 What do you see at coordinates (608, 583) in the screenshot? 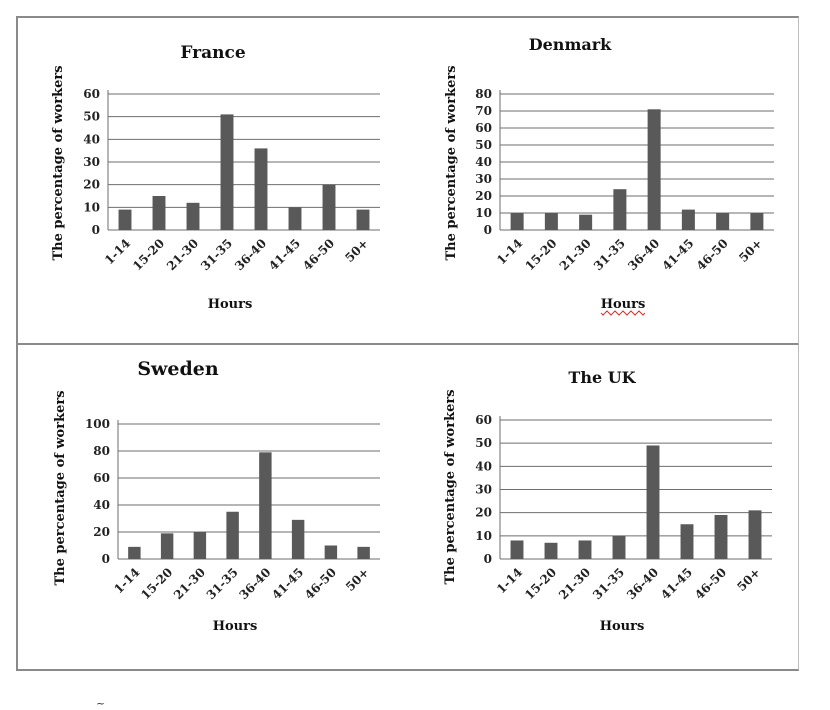
I see `x-tick-label: 31-35` at bounding box center [608, 583].